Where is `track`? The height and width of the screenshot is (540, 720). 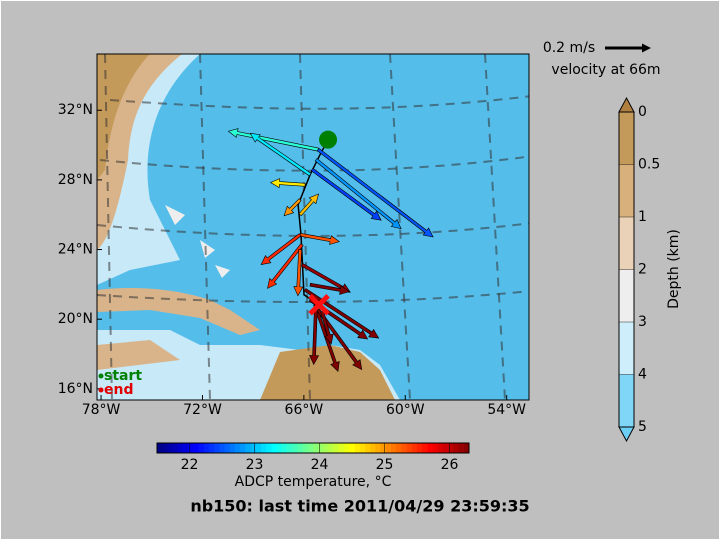
track is located at coordinates (313, 222).